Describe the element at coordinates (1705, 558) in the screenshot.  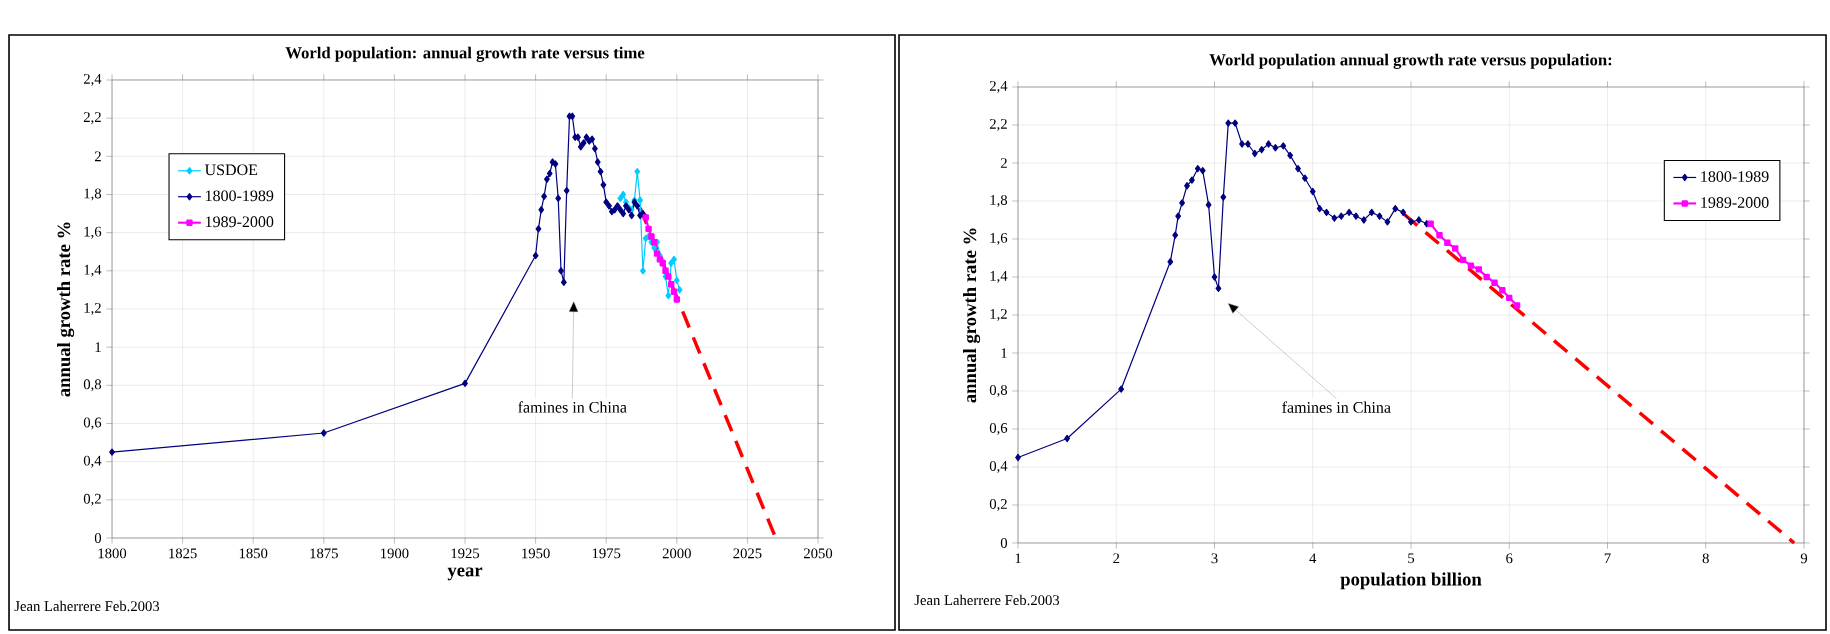
I see `x-tick-label: 8` at that location.